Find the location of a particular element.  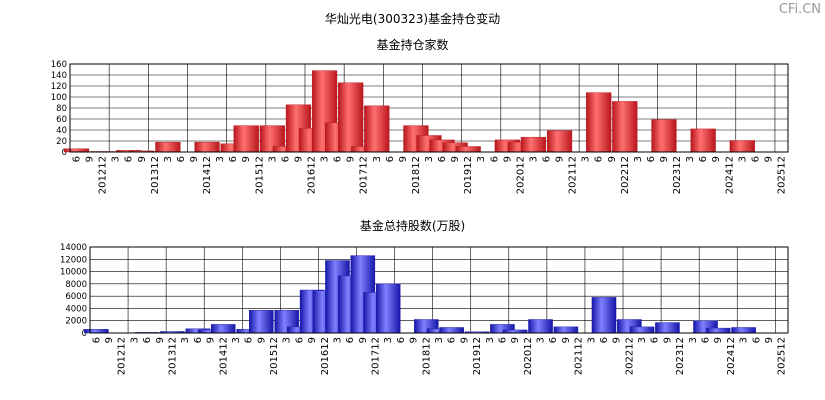

chart-1-title: 基金持仓家数 is located at coordinates (412, 45).